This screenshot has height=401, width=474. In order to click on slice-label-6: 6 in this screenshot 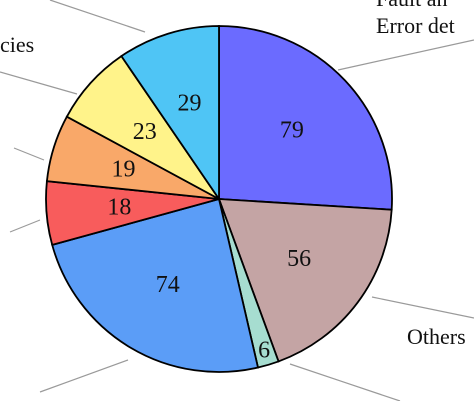, I will do `click(264, 350)`.